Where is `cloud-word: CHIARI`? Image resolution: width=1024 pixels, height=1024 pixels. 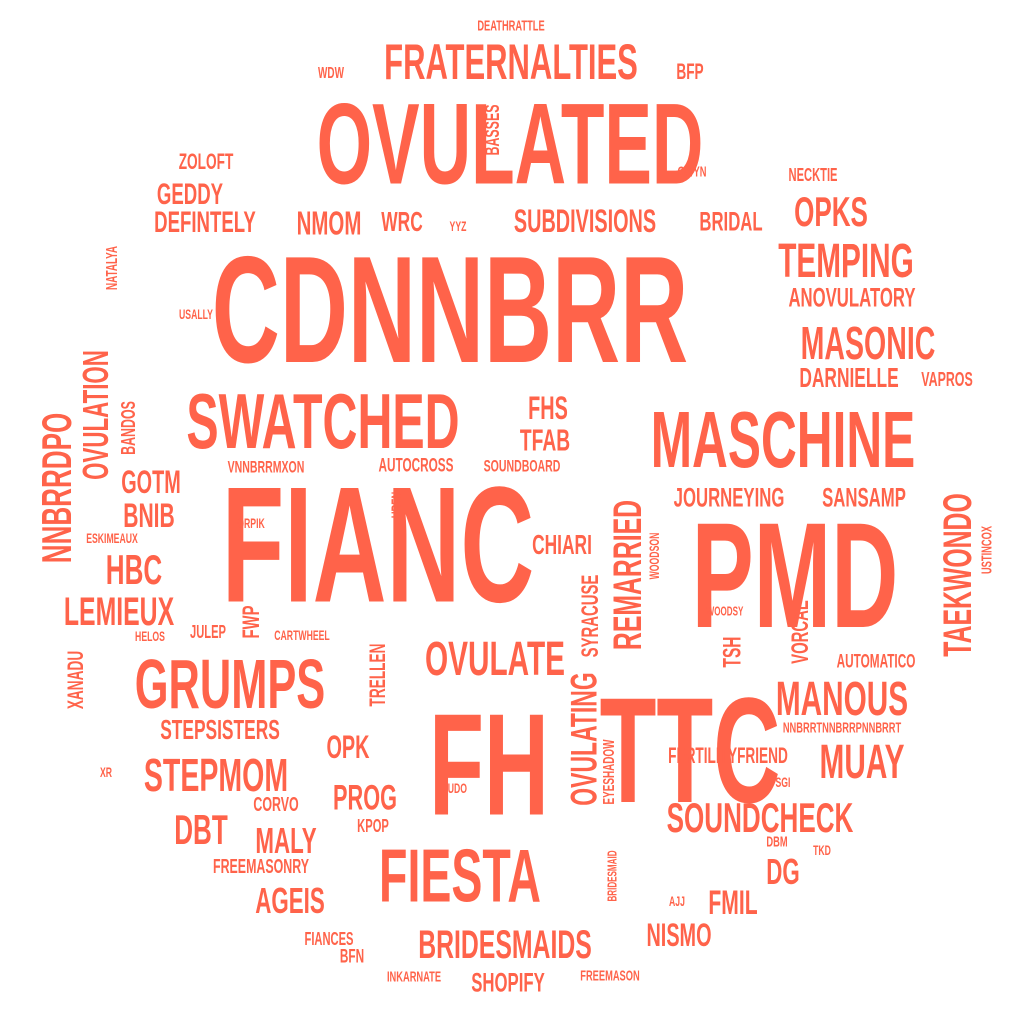
cloud-word: CHIARI is located at coordinates (562, 544).